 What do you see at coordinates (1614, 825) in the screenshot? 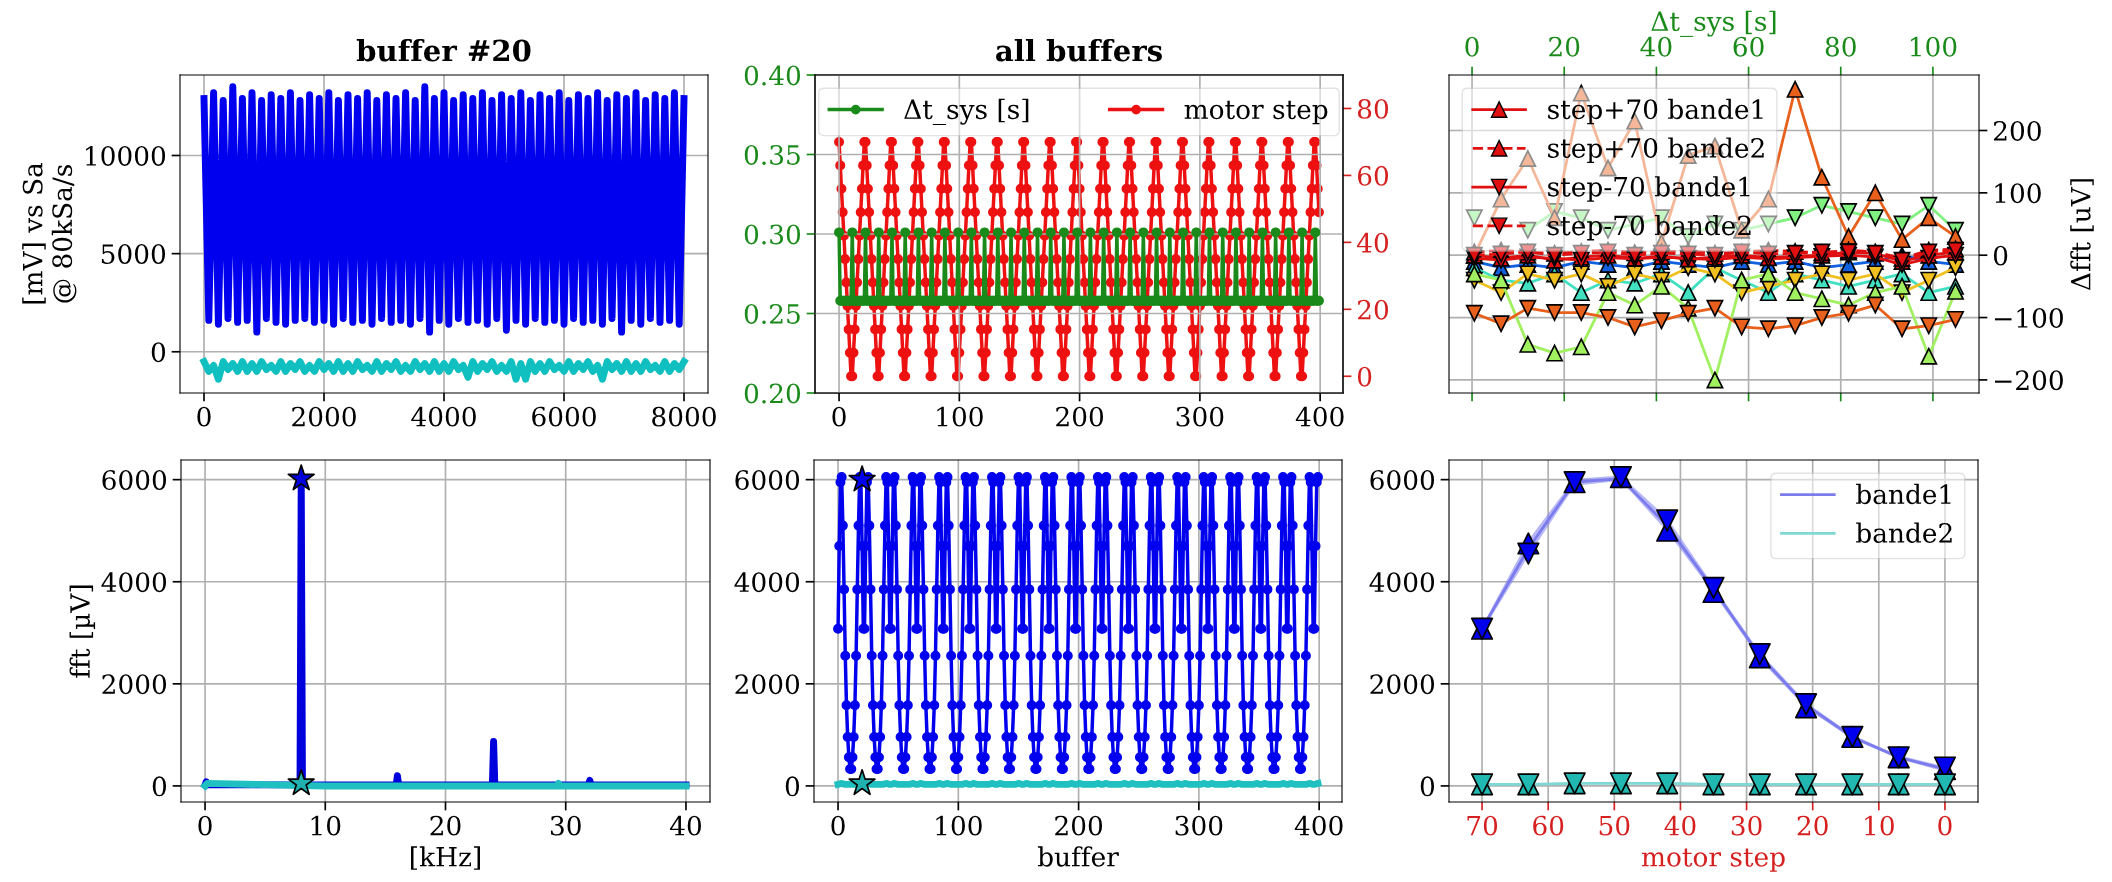
I see `x-tick-label: 50` at bounding box center [1614, 825].